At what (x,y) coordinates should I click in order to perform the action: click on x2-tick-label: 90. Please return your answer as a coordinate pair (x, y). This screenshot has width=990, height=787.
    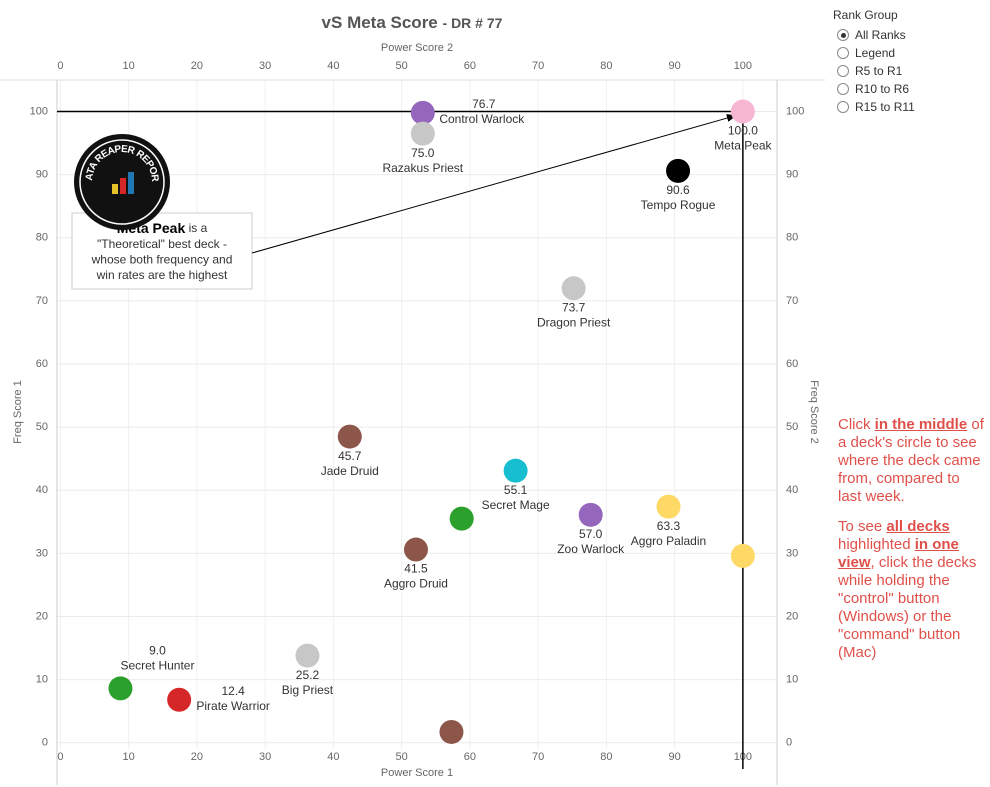
    Looking at the image, I should click on (675, 66).